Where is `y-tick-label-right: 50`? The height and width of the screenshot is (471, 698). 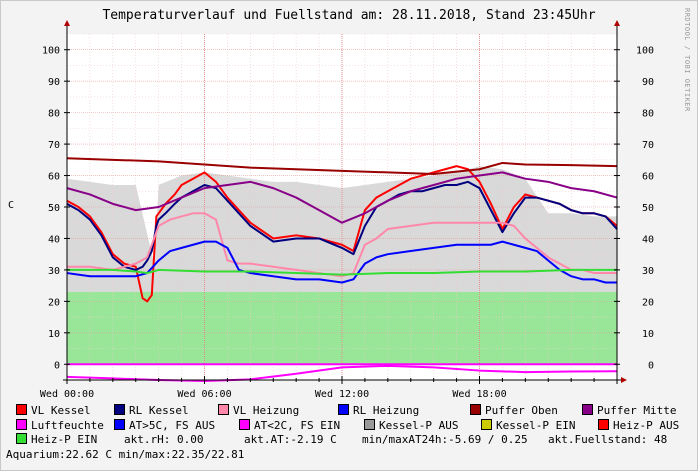 y-tick-label-right: 50 is located at coordinates (648, 208).